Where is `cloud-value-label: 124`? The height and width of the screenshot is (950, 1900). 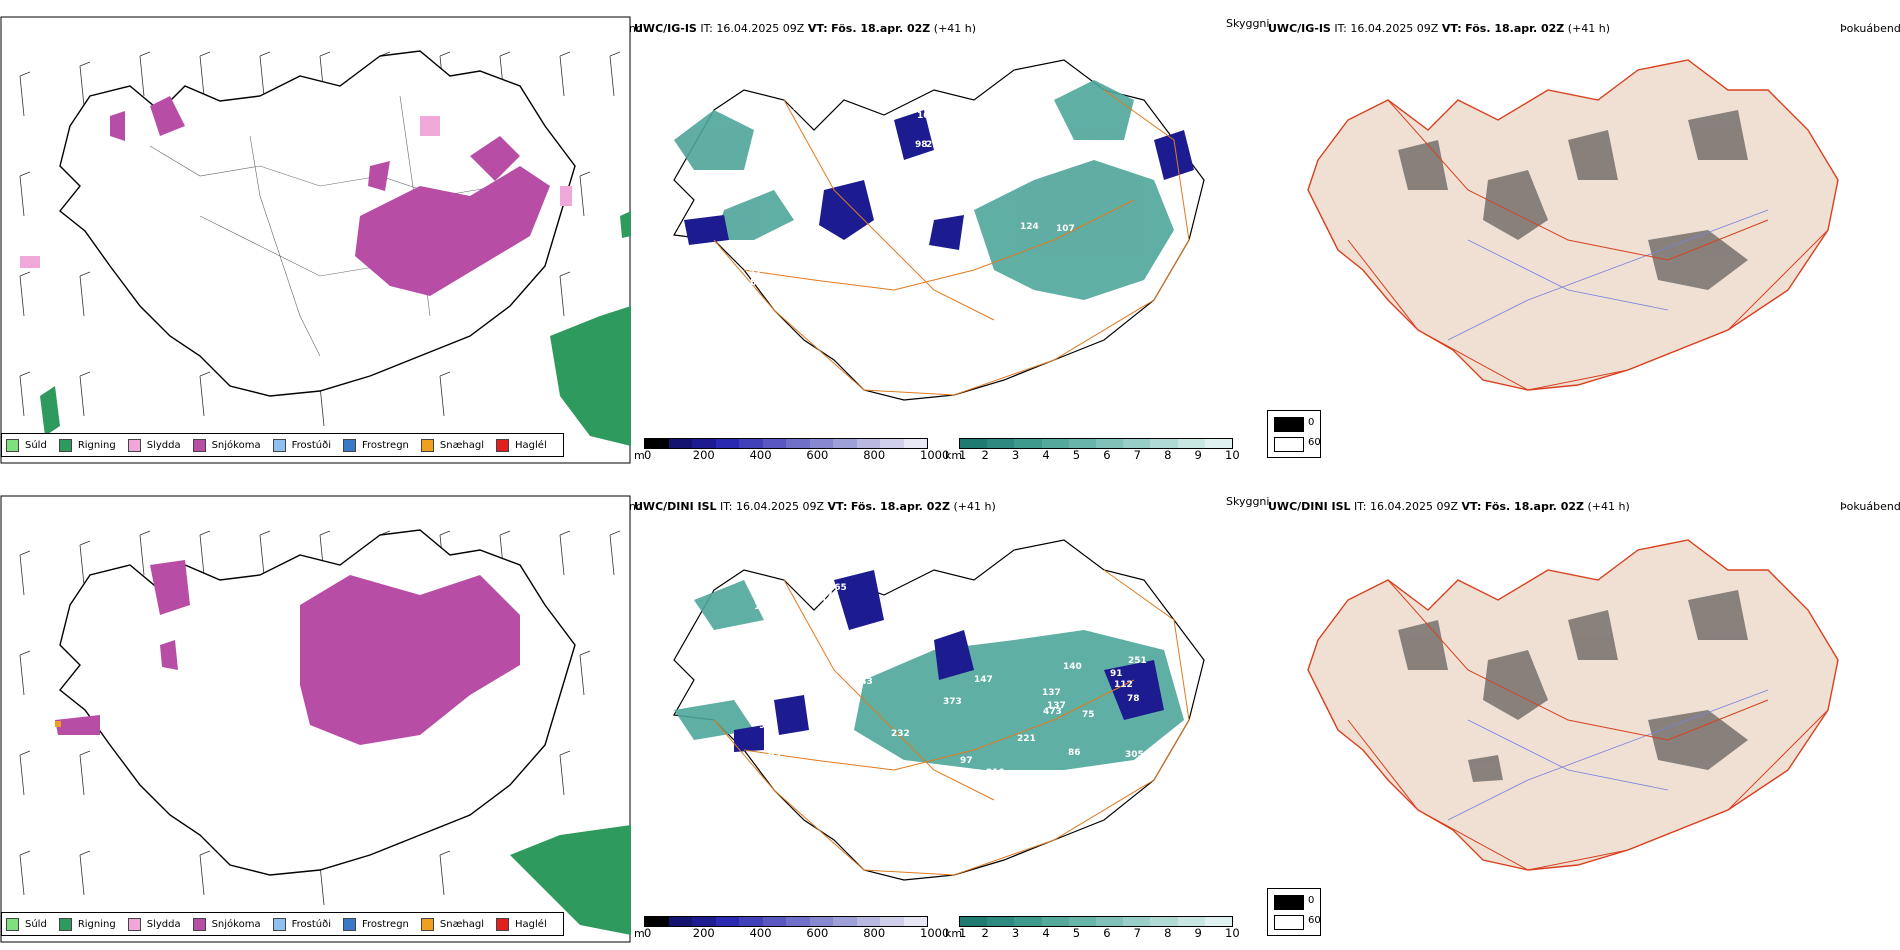
cloud-value-label: 124 is located at coordinates (1029, 227).